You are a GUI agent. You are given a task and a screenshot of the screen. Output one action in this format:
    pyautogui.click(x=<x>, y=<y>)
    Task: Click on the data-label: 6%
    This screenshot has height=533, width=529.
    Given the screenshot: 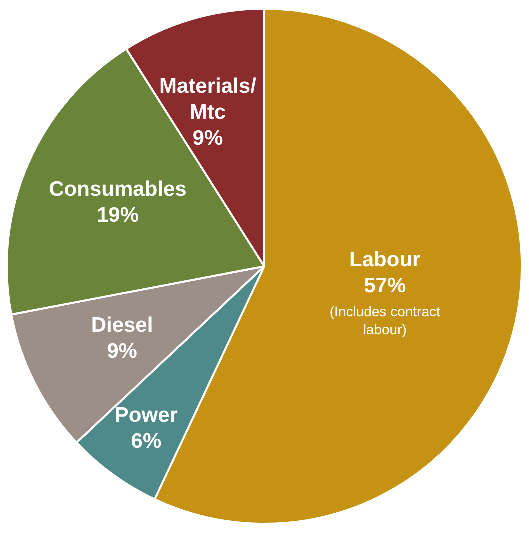 What is the action you would take?
    pyautogui.click(x=146, y=441)
    